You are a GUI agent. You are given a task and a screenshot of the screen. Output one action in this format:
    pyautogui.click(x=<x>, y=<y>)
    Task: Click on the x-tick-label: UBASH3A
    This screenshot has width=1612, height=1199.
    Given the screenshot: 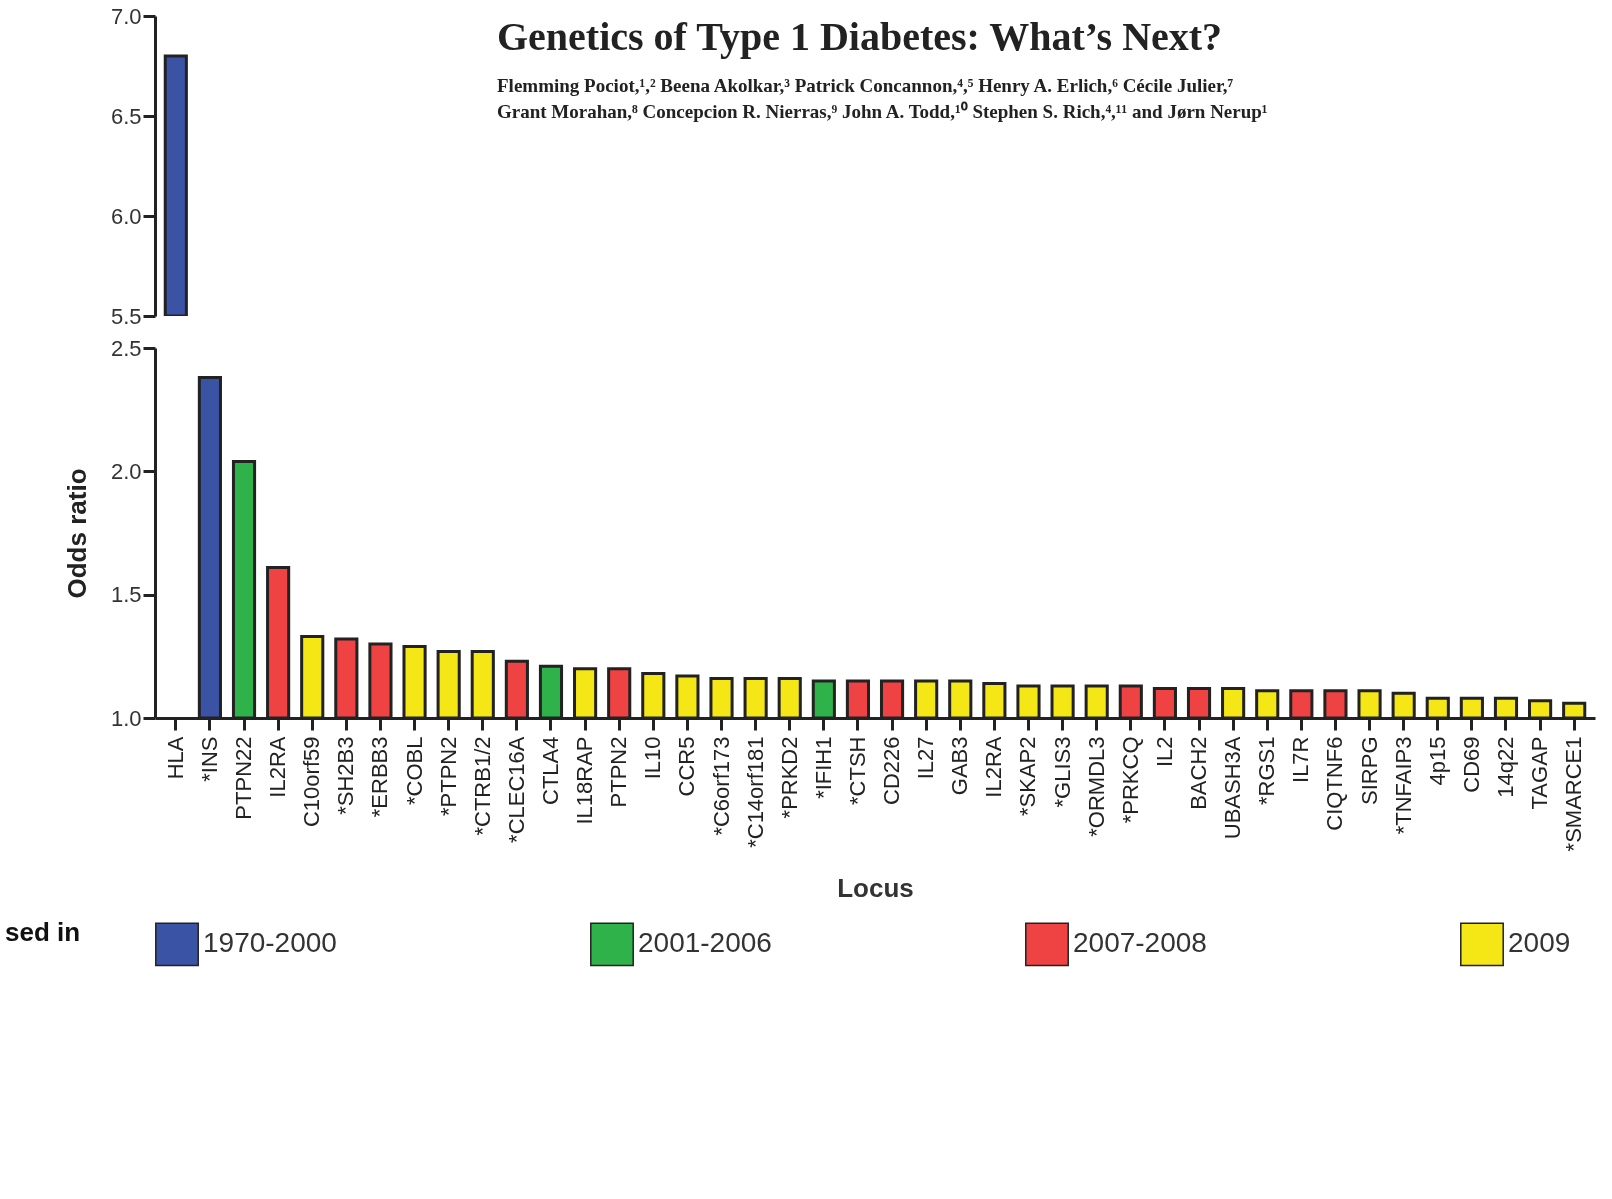 What is the action you would take?
    pyautogui.click(x=1233, y=788)
    